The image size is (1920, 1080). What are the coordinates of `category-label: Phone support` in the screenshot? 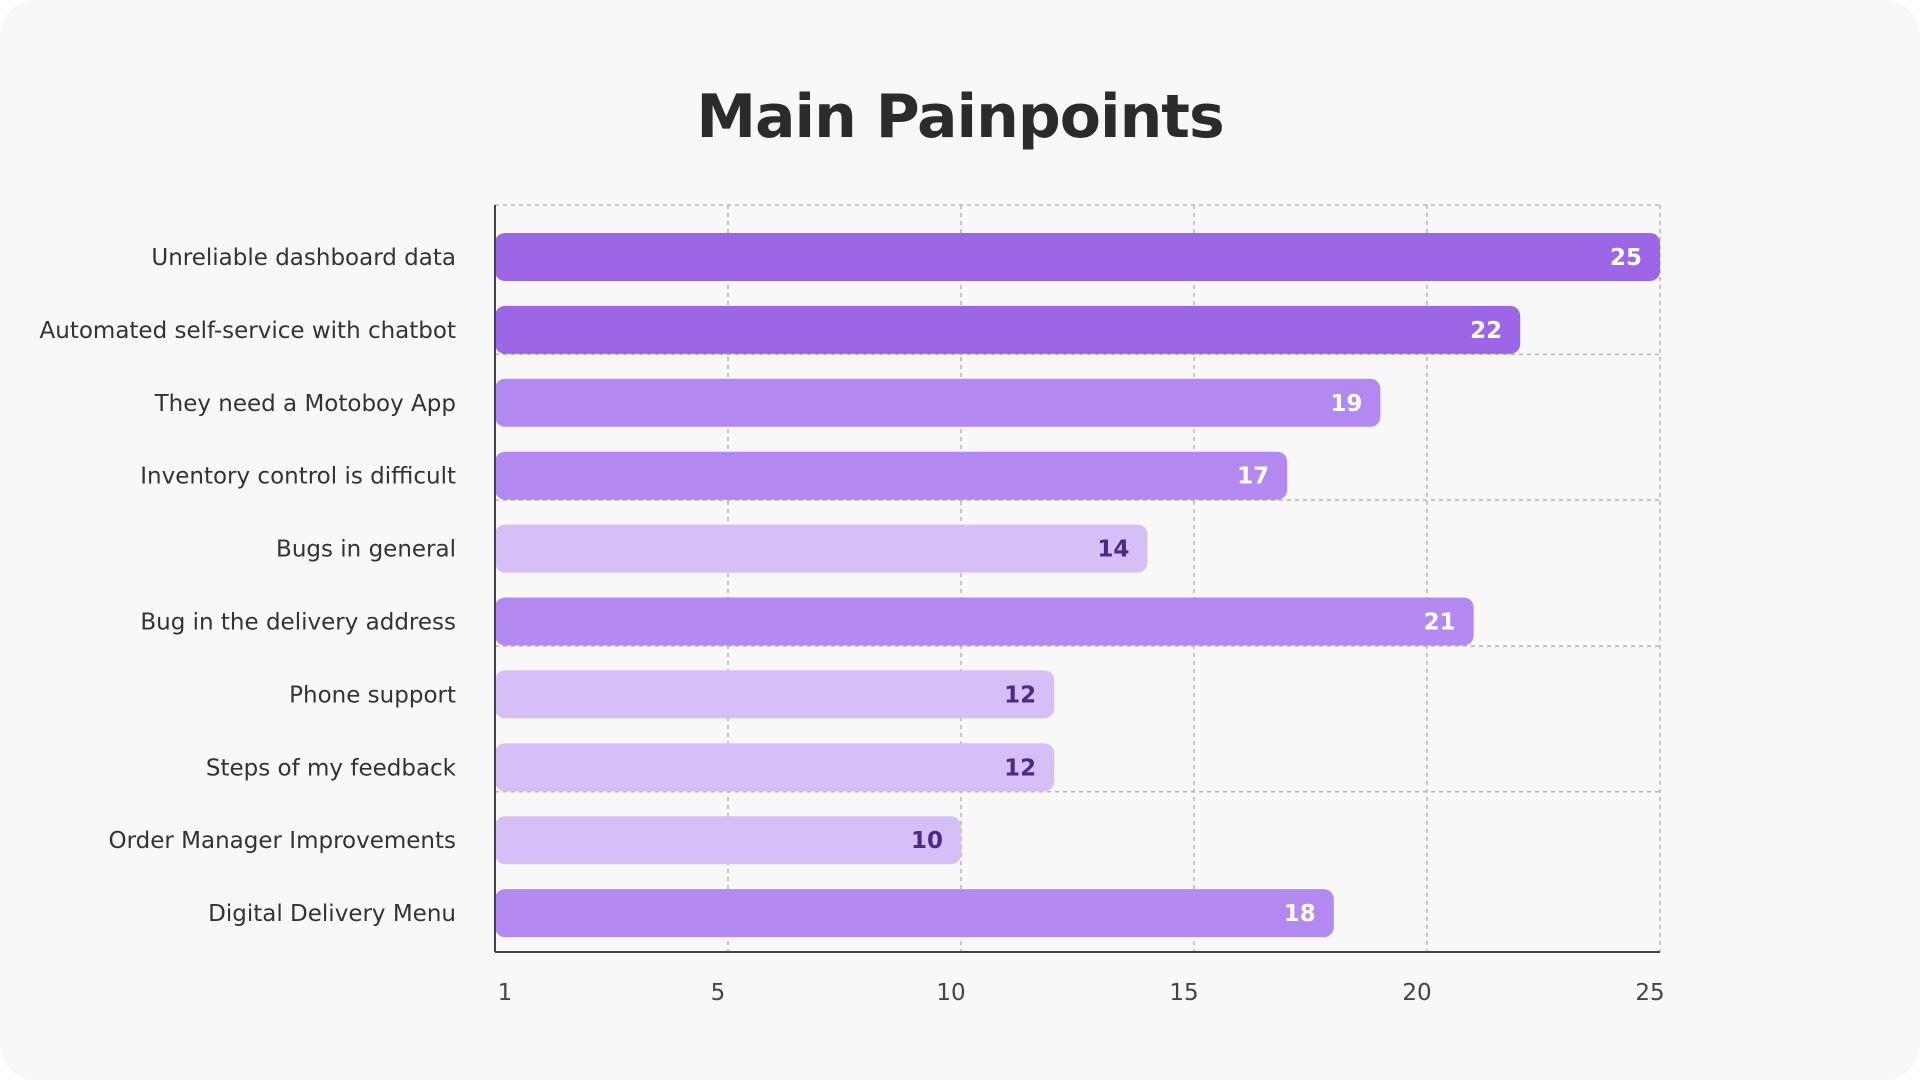 It's located at (372, 695).